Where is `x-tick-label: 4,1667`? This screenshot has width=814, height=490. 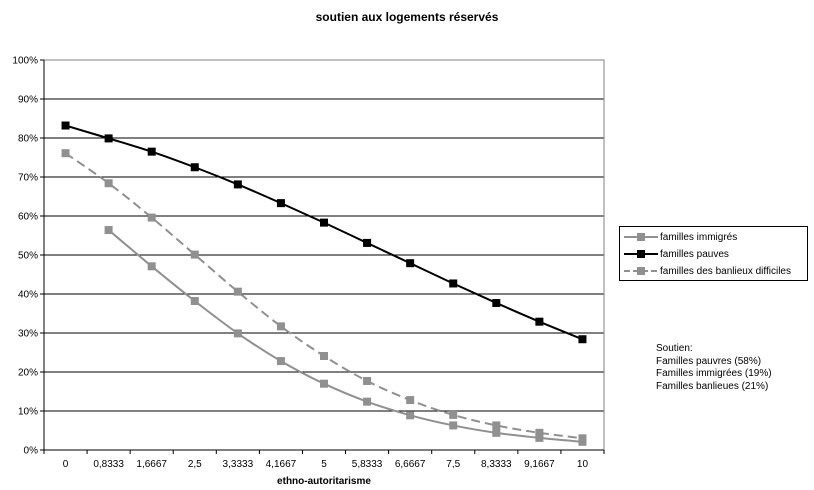 x-tick-label: 4,1667 is located at coordinates (281, 464).